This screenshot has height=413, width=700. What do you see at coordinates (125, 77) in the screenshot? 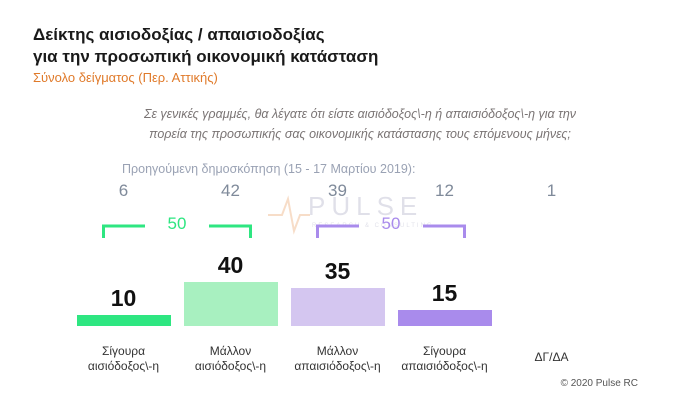
I see `chart-subtitle: Σύνολο δείγματος (Περ. Αττικής)` at bounding box center [125, 77].